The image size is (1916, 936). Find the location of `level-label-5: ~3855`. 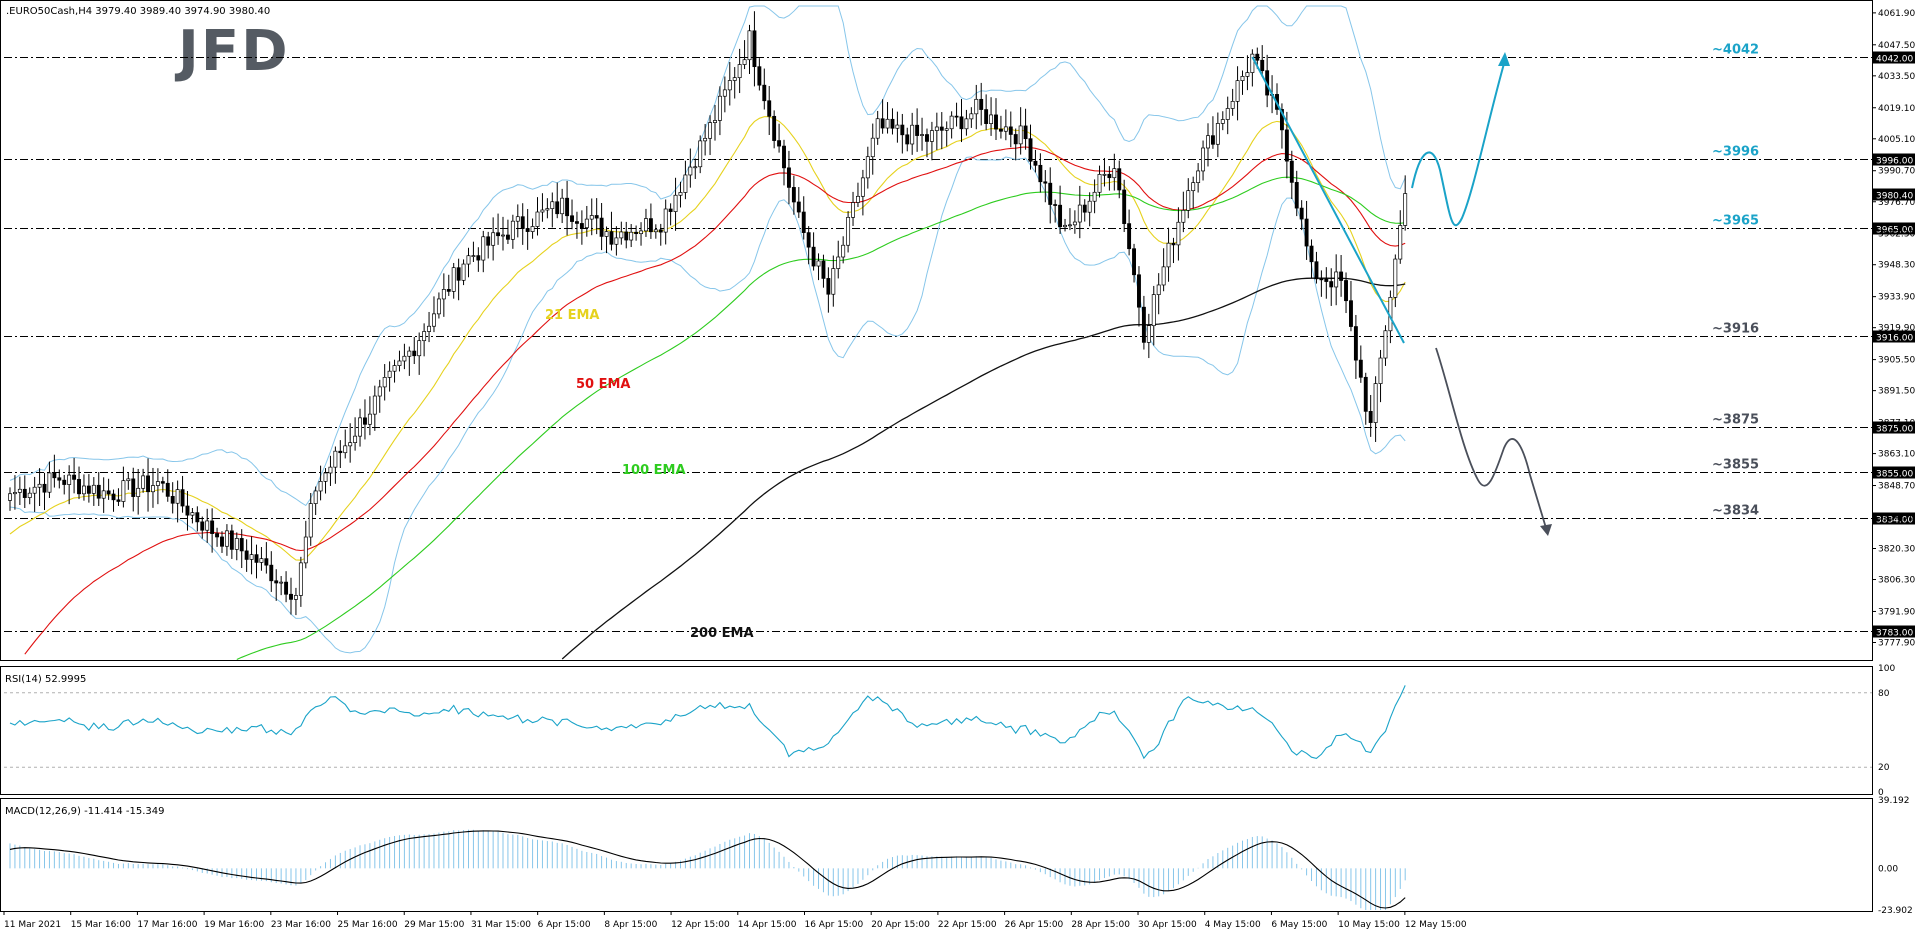

level-label-5: ~3855 is located at coordinates (1735, 465).